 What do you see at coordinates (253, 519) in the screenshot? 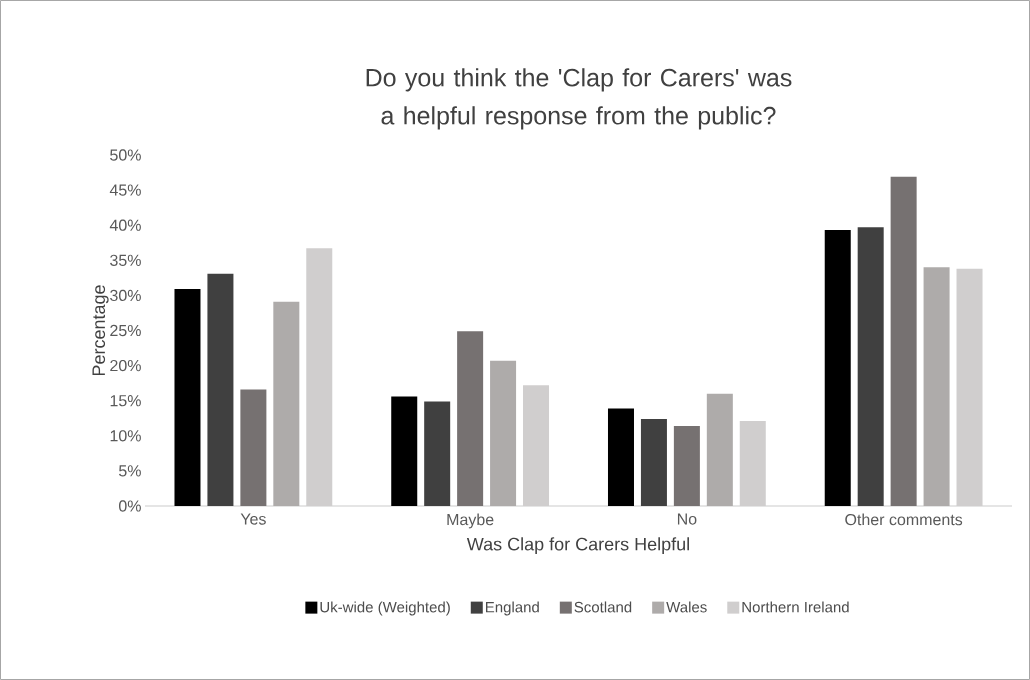
I see `x-tick-label: Yes` at bounding box center [253, 519].